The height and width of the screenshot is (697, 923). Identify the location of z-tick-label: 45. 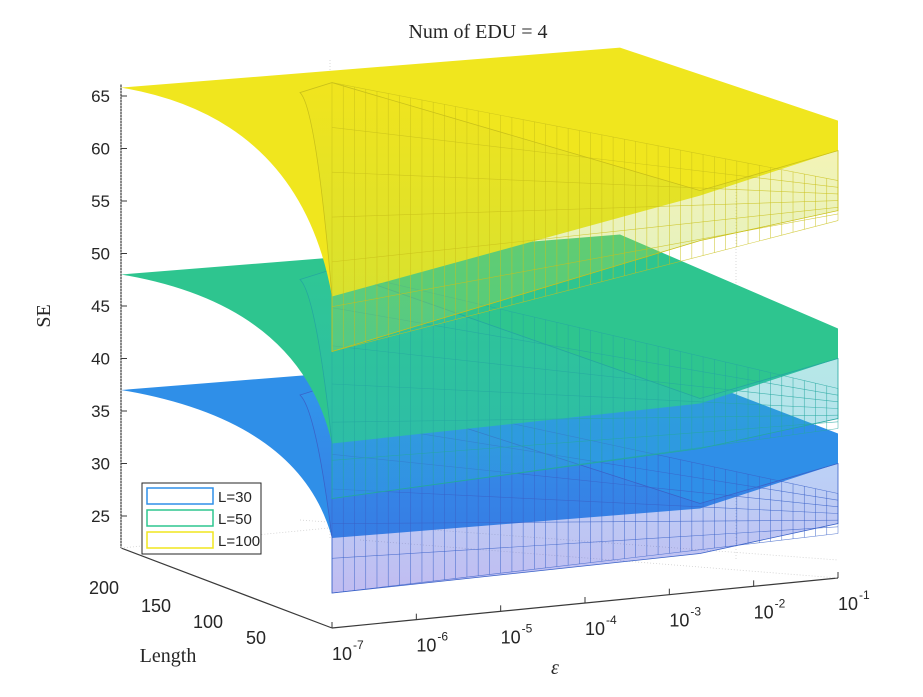
(100, 306).